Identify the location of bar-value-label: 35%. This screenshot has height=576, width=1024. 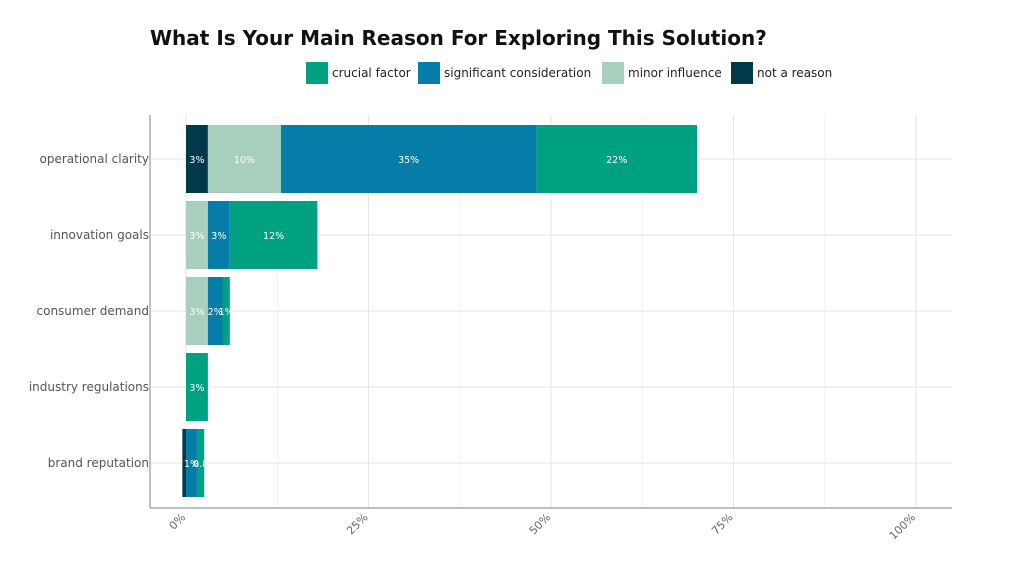
(408, 160).